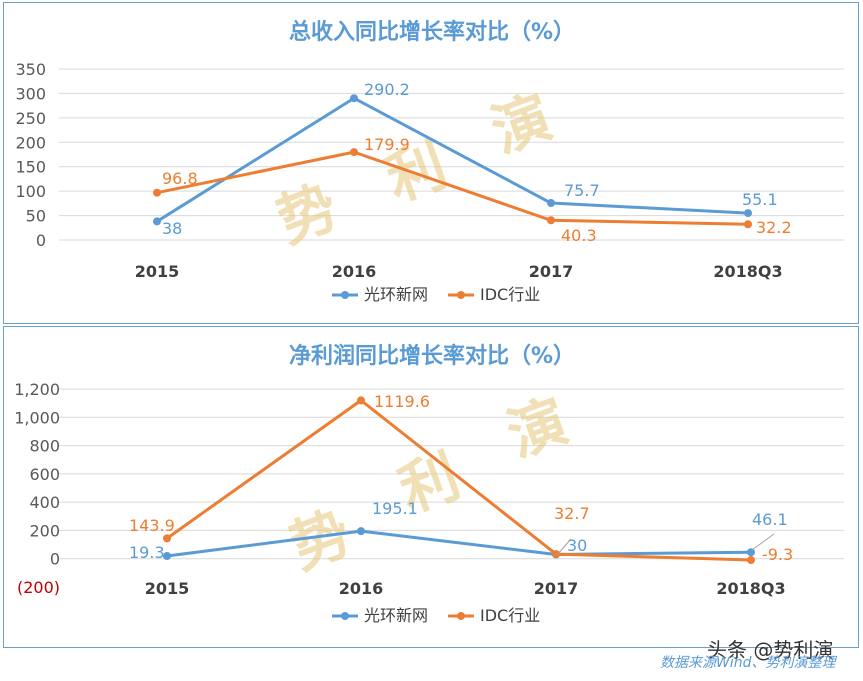  I want to click on data-label: 32.2, so click(774, 227).